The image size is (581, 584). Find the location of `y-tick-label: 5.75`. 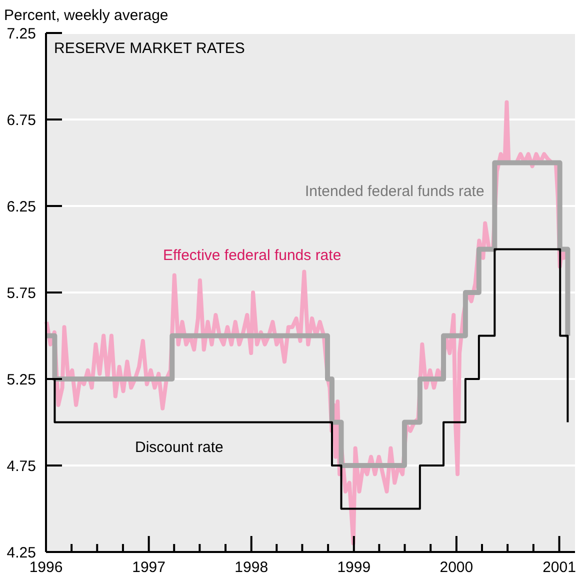

y-tick-label: 5.75 is located at coordinates (21, 293).